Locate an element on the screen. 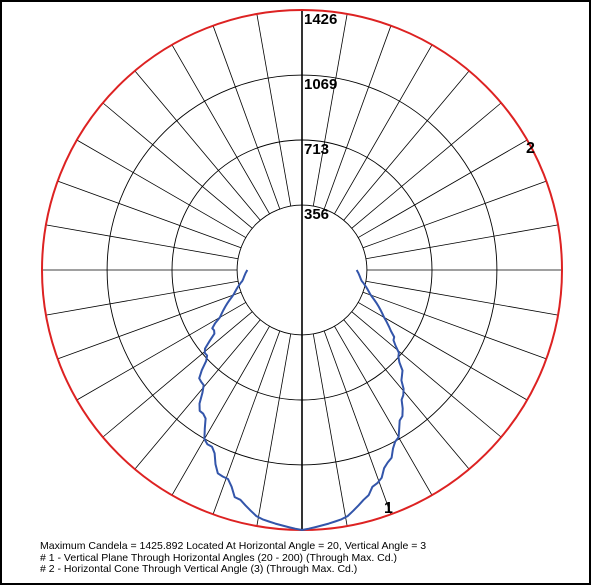  curve-tag-1: 1 is located at coordinates (388, 508).